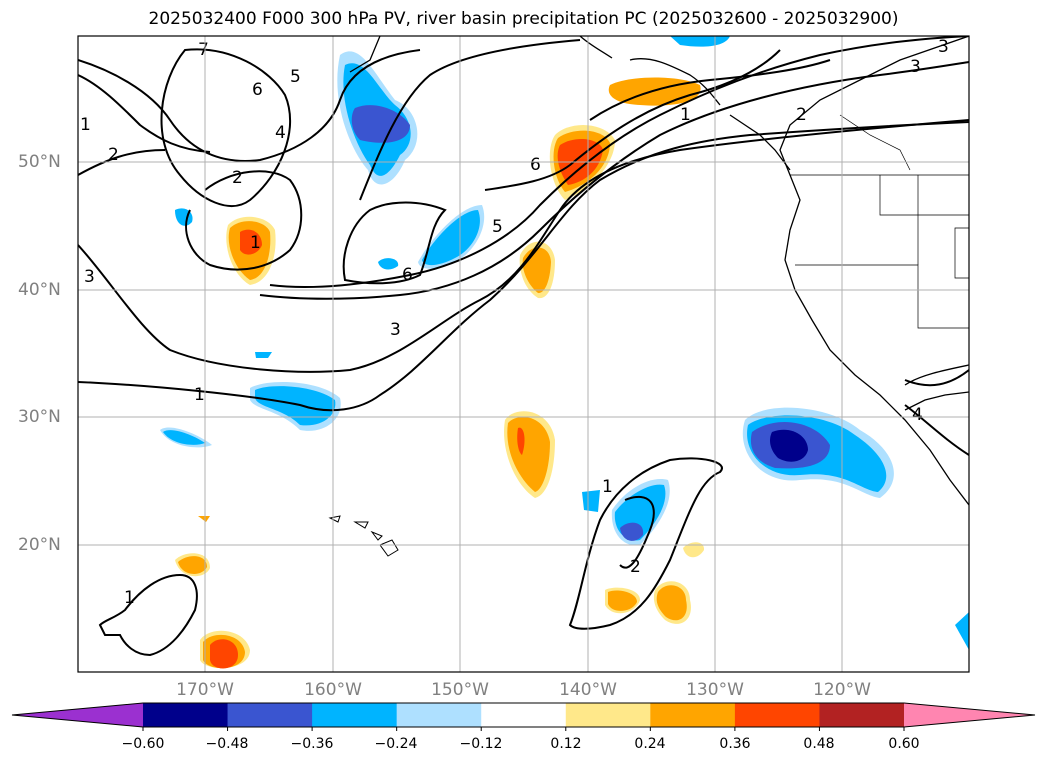 The height and width of the screenshot is (765, 1047). What do you see at coordinates (588, 690) in the screenshot?
I see `lon-label: 140°W` at bounding box center [588, 690].